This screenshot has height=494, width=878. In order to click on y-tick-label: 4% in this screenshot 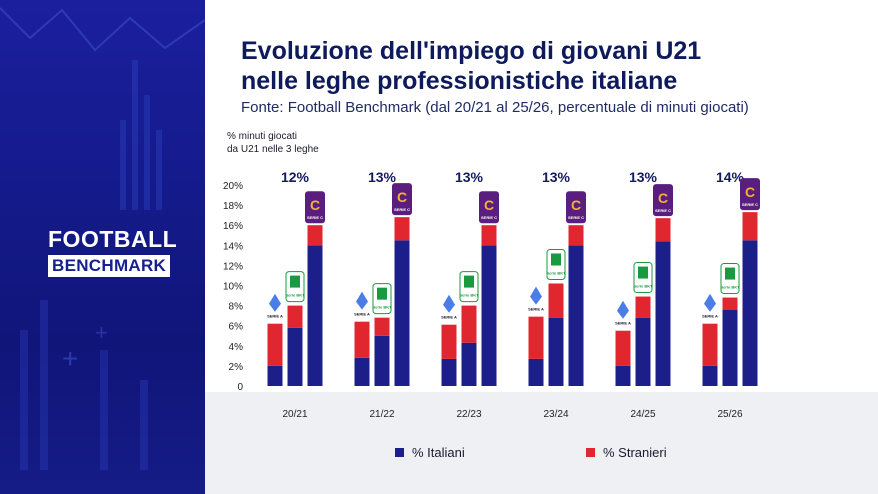, I will do `click(236, 347)`.